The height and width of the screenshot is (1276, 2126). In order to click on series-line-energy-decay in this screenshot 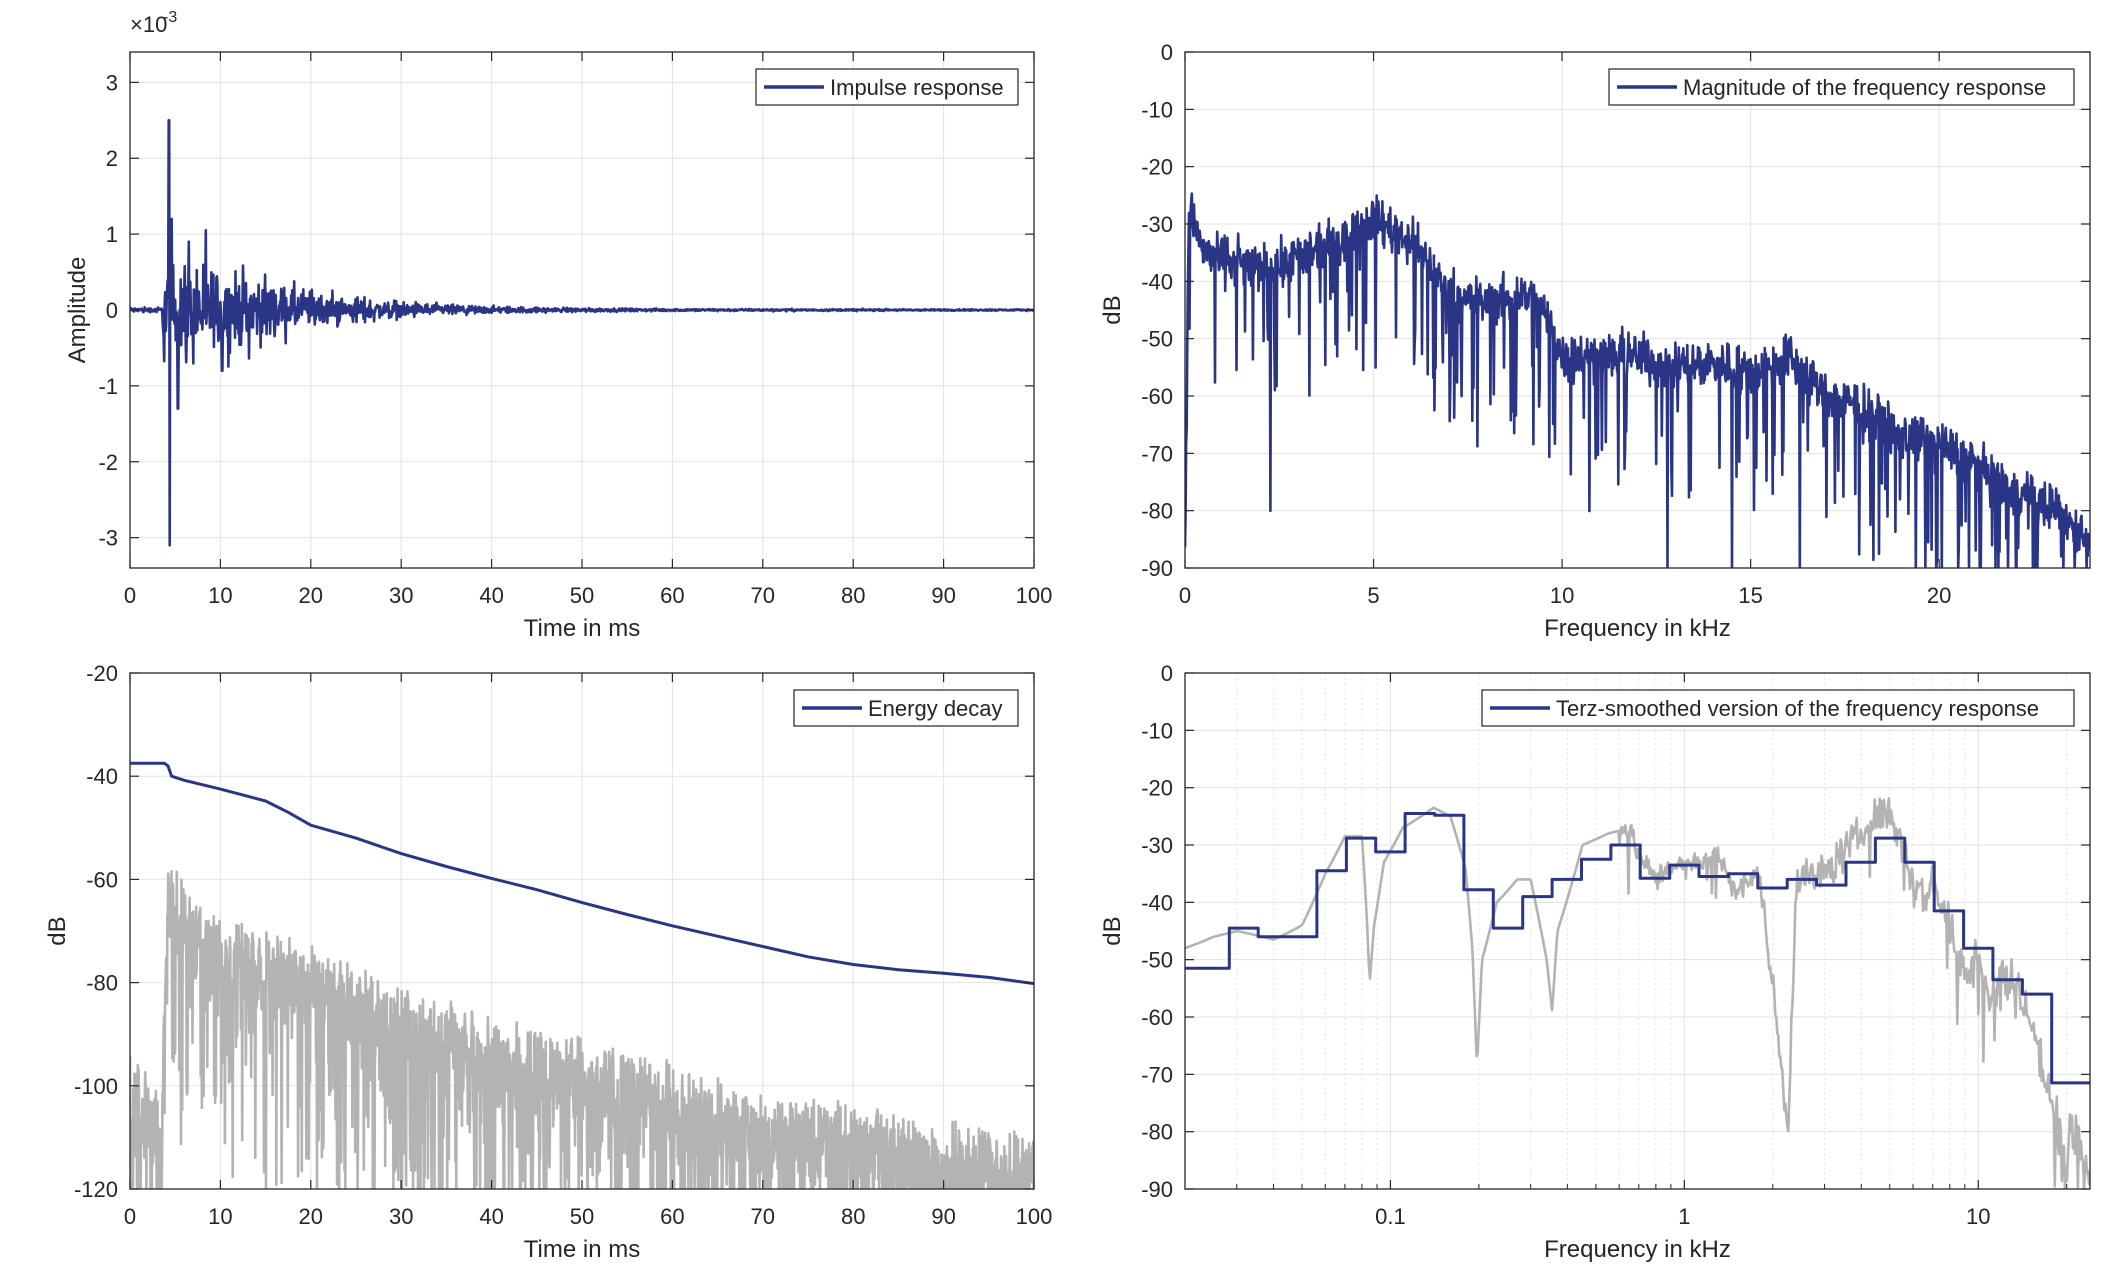, I will do `click(582, 873)`.